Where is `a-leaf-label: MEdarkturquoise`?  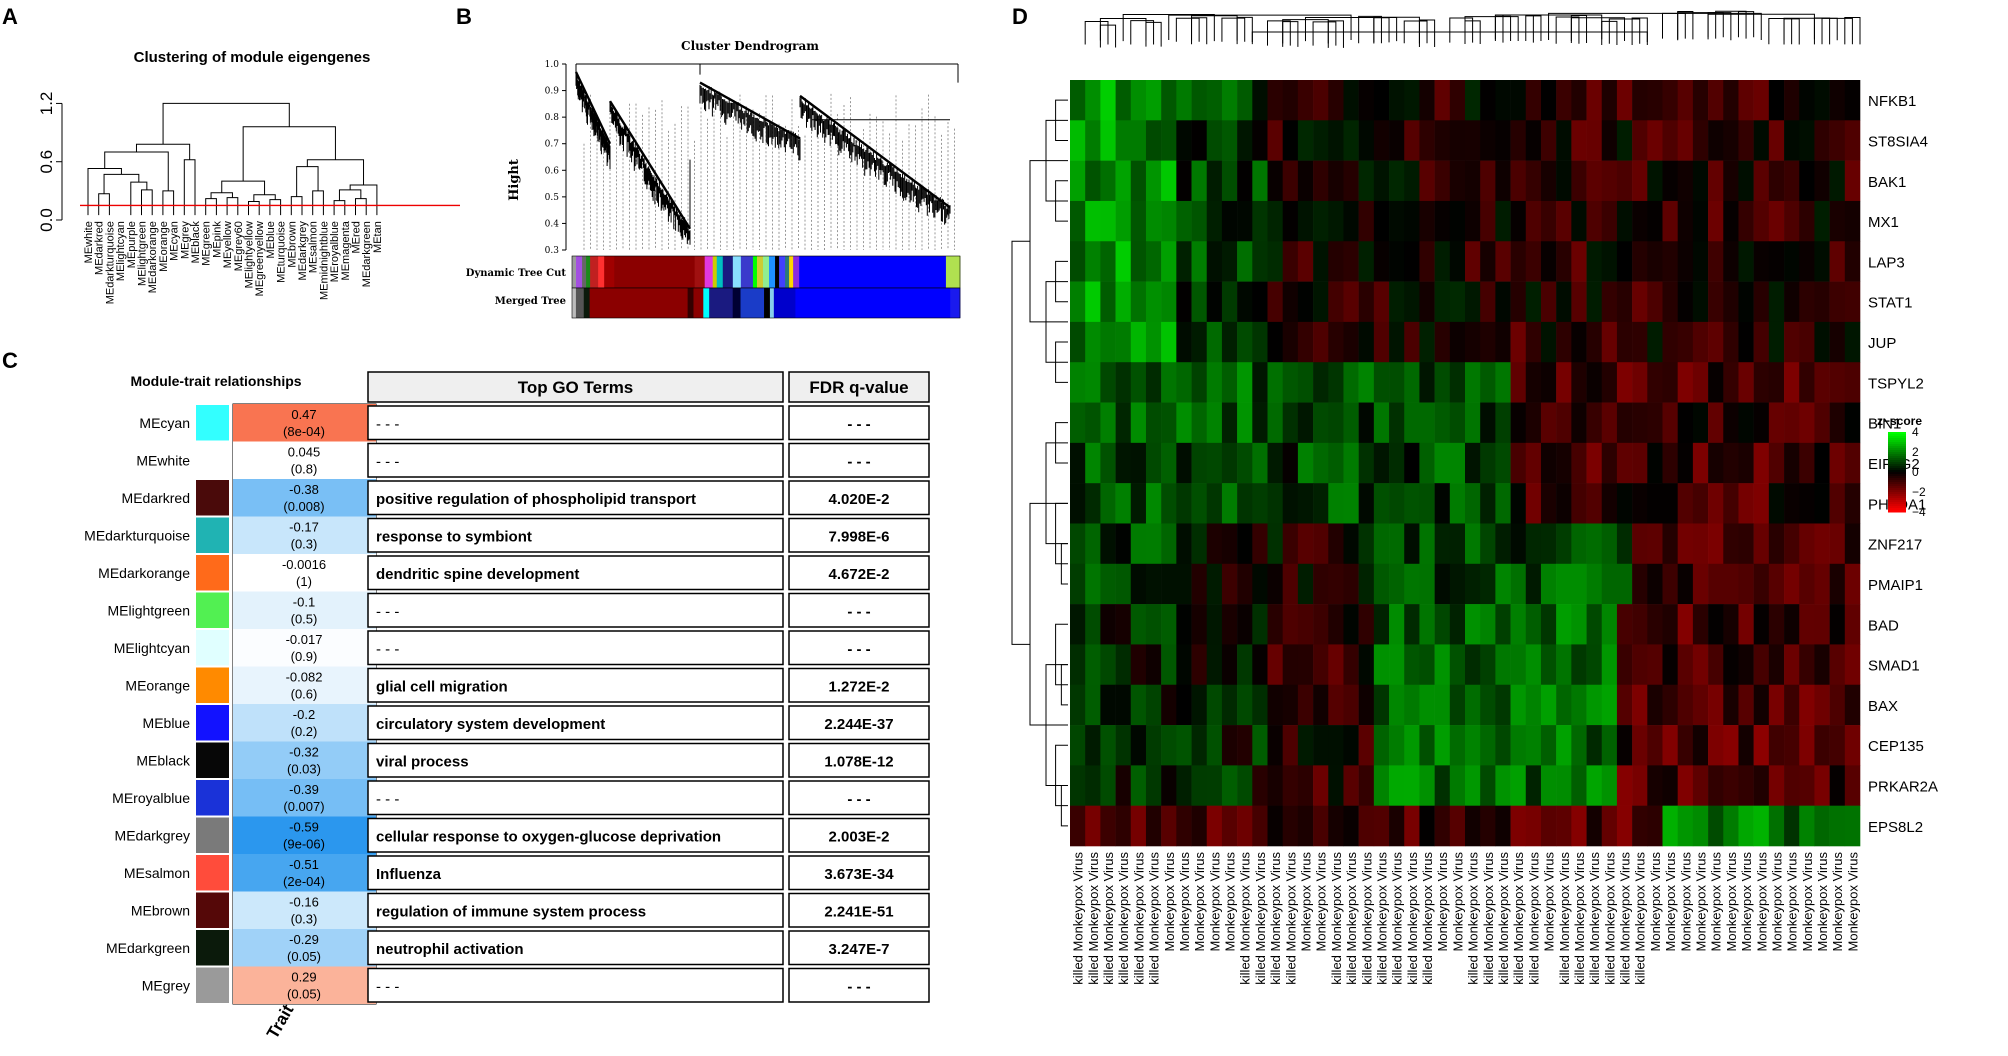 a-leaf-label: MEdarkturquoise is located at coordinates (110, 262).